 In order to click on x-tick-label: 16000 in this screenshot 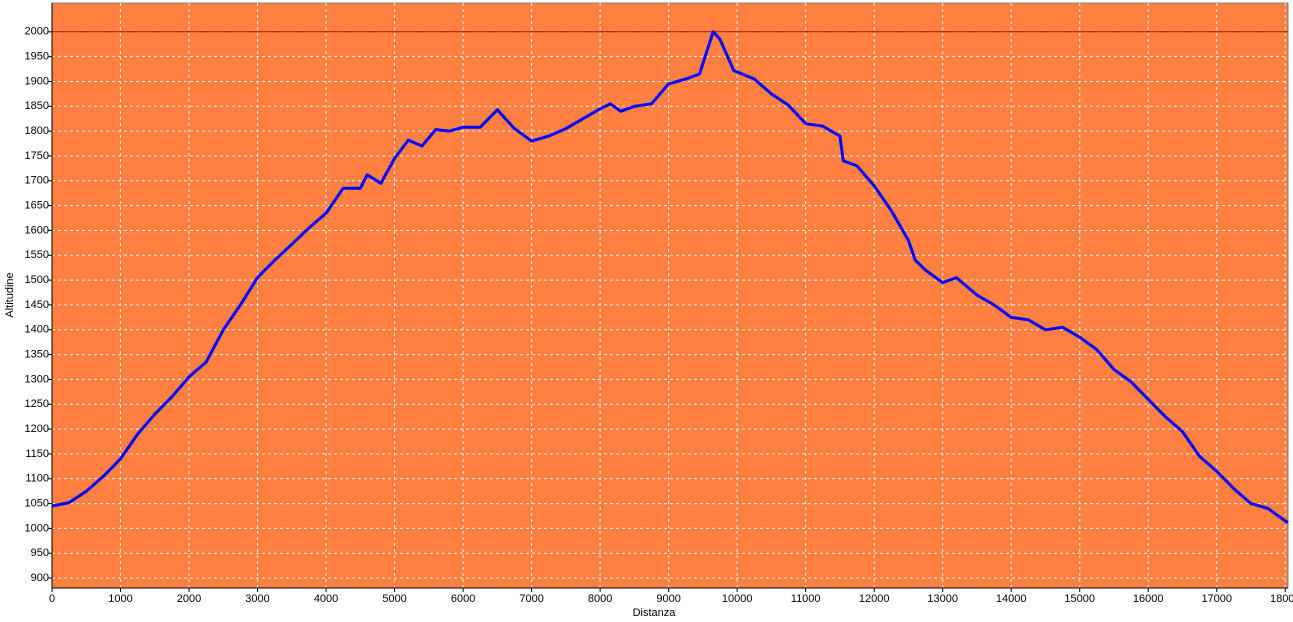, I will do `click(1148, 599)`.